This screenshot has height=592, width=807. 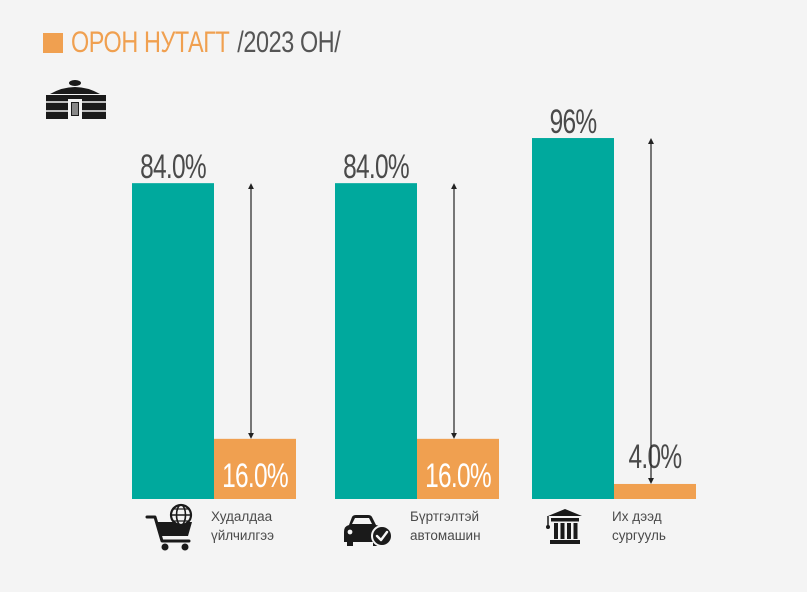 What do you see at coordinates (564, 526) in the screenshot?
I see `university-icon` at bounding box center [564, 526].